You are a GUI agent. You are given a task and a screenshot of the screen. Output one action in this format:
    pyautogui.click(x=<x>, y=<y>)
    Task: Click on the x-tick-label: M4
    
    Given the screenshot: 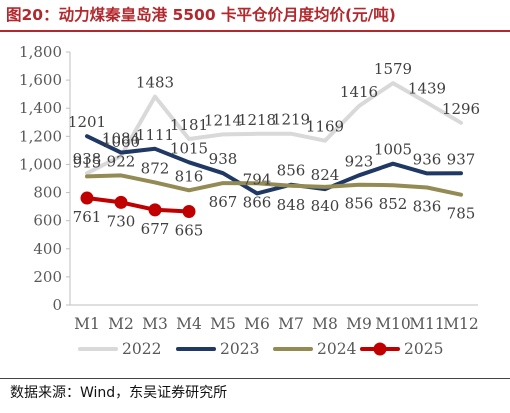 What is the action you would take?
    pyautogui.click(x=189, y=324)
    